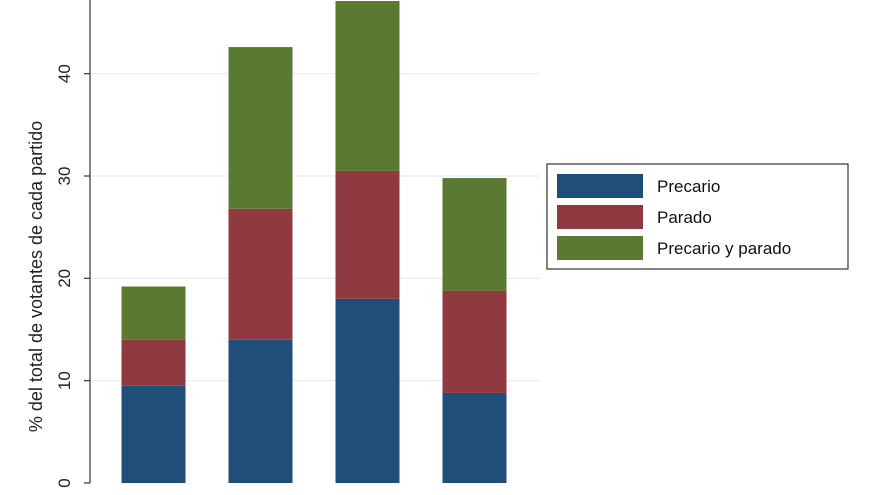 The height and width of the screenshot is (495, 880). I want to click on y-tick-labels: 0 10 20 30 40, so click(72, 276).